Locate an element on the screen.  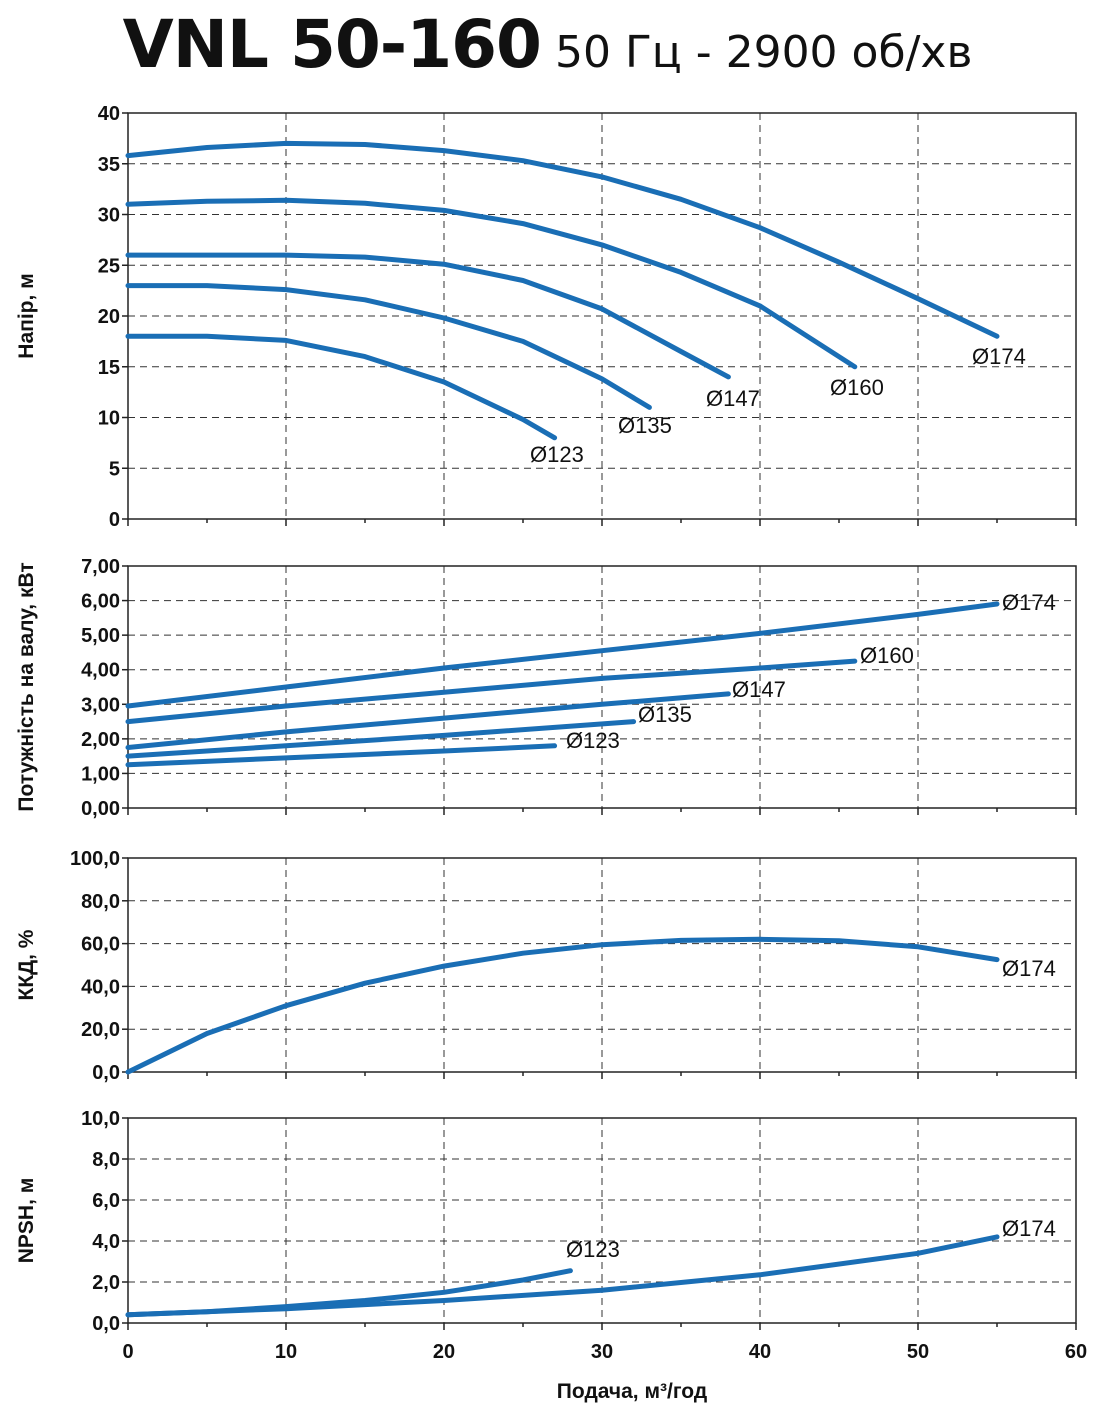
npsh-xtick-label: 50 is located at coordinates (918, 1352).